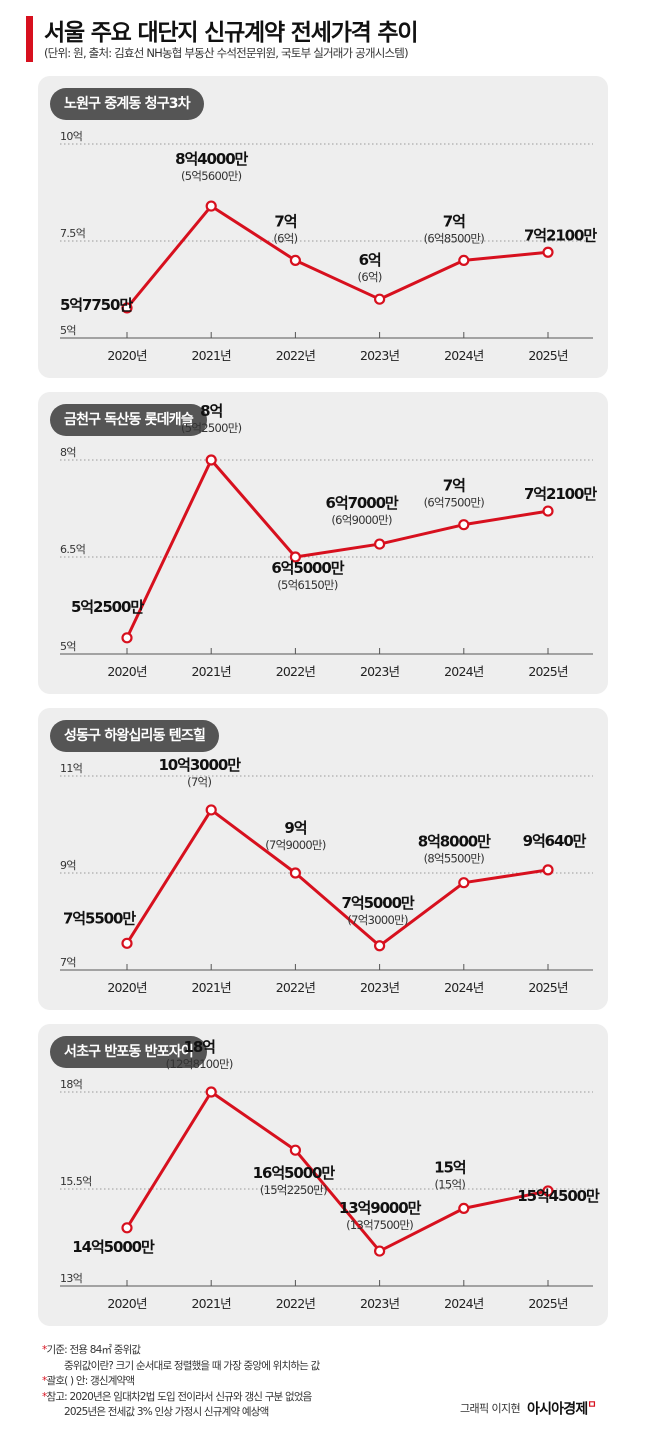 This screenshot has width=647, height=1442. What do you see at coordinates (128, 1052) in the screenshot?
I see `chart-title-pill: 서초구 반포동 반포자이` at bounding box center [128, 1052].